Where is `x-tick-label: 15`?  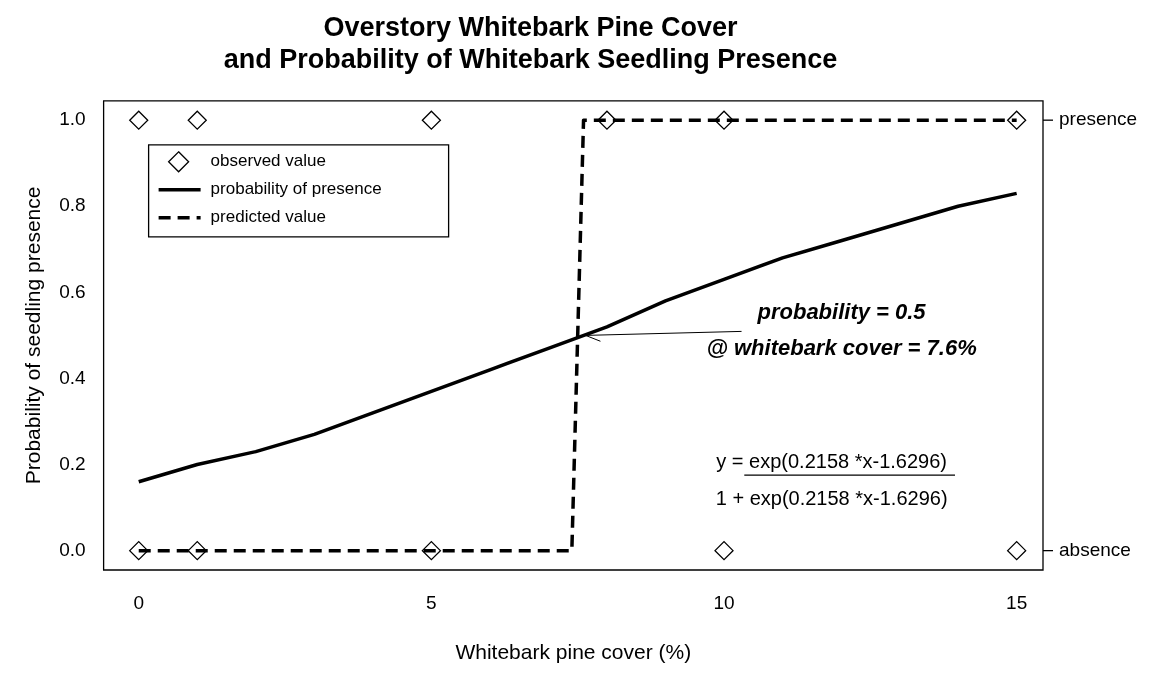 x-tick-label: 15 is located at coordinates (1017, 602).